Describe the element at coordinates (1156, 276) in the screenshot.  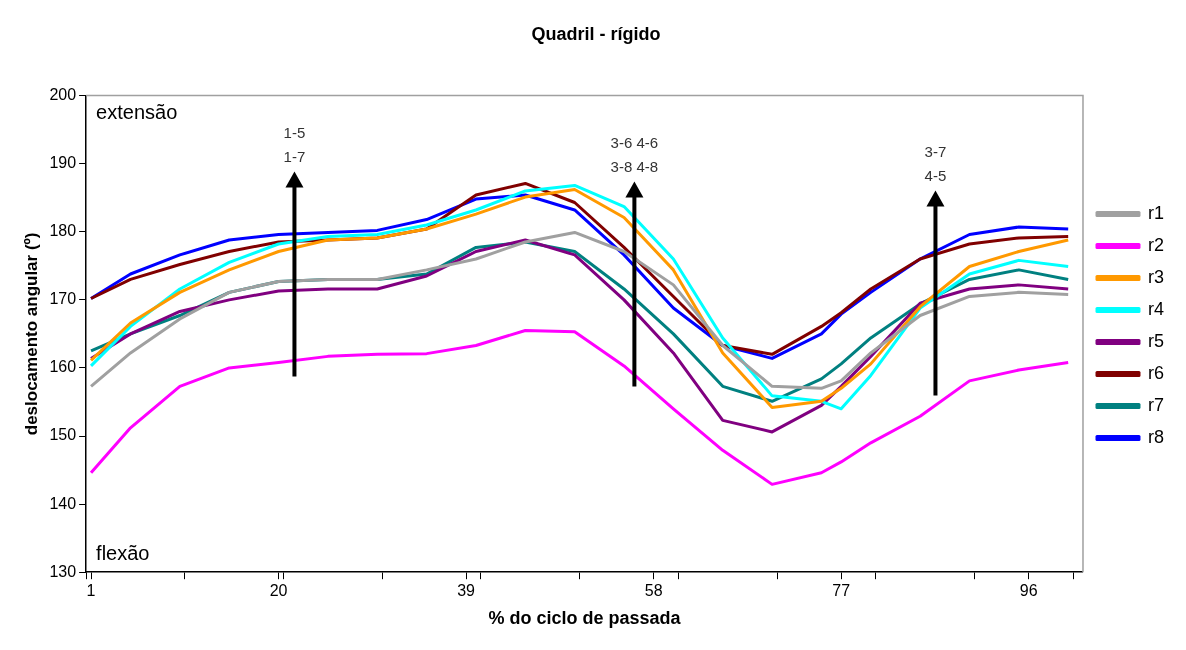
I see `legend-label: r3` at that location.